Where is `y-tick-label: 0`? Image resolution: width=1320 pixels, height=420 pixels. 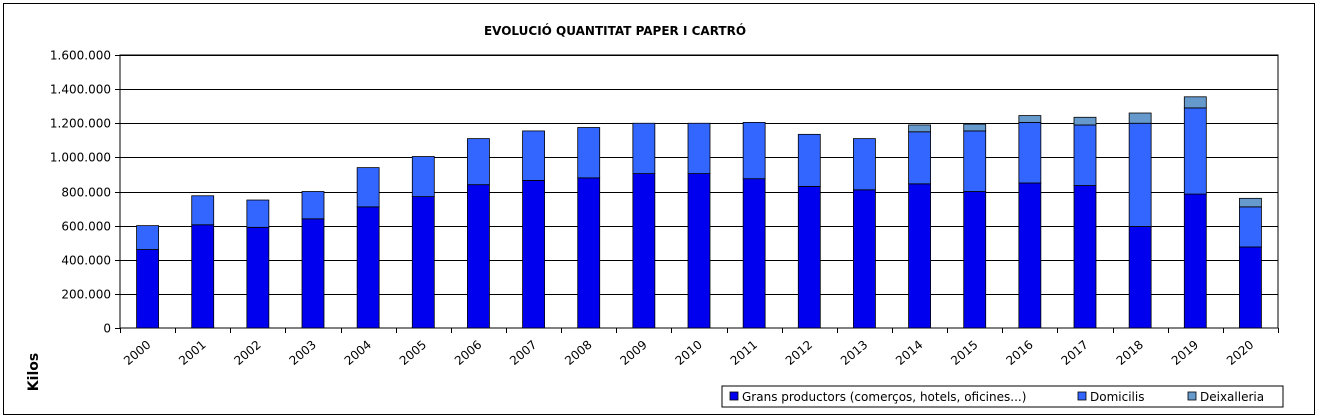 y-tick-label: 0 is located at coordinates (107, 329).